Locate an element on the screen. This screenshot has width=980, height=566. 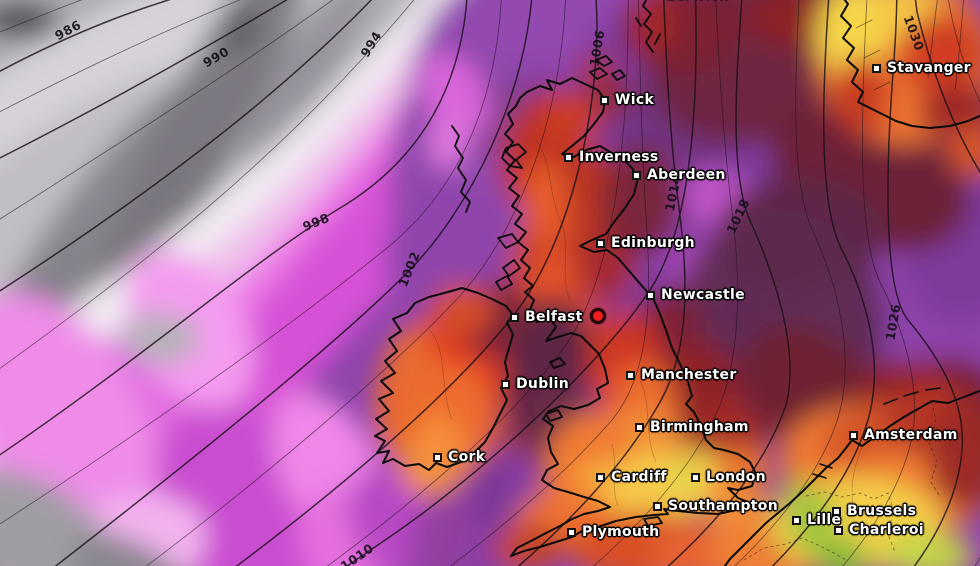
city-label-brussels: Brussels is located at coordinates (874, 511).